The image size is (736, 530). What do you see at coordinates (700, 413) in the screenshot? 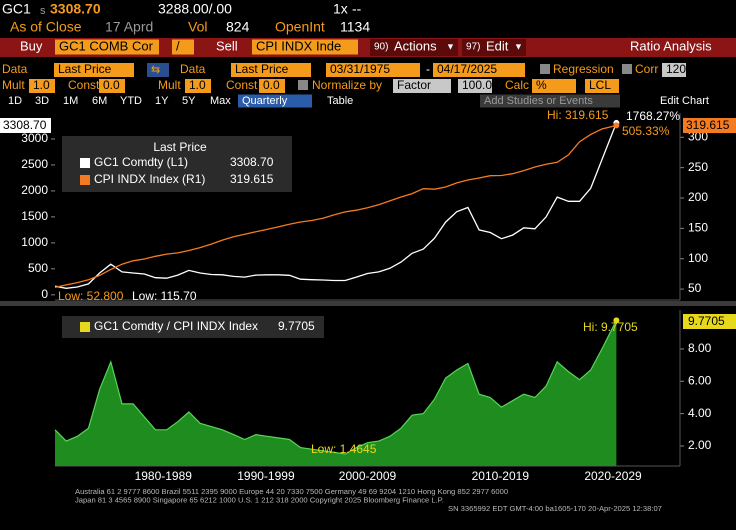
I see `y2-tick-label: 4.00` at bounding box center [700, 413].